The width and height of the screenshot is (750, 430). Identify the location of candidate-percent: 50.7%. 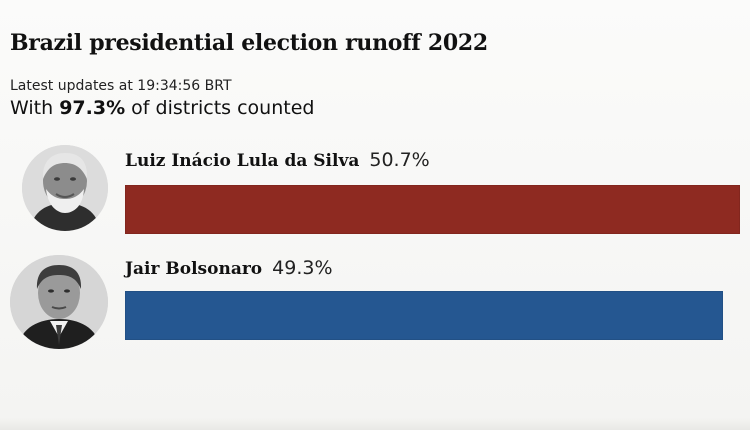
(399, 160).